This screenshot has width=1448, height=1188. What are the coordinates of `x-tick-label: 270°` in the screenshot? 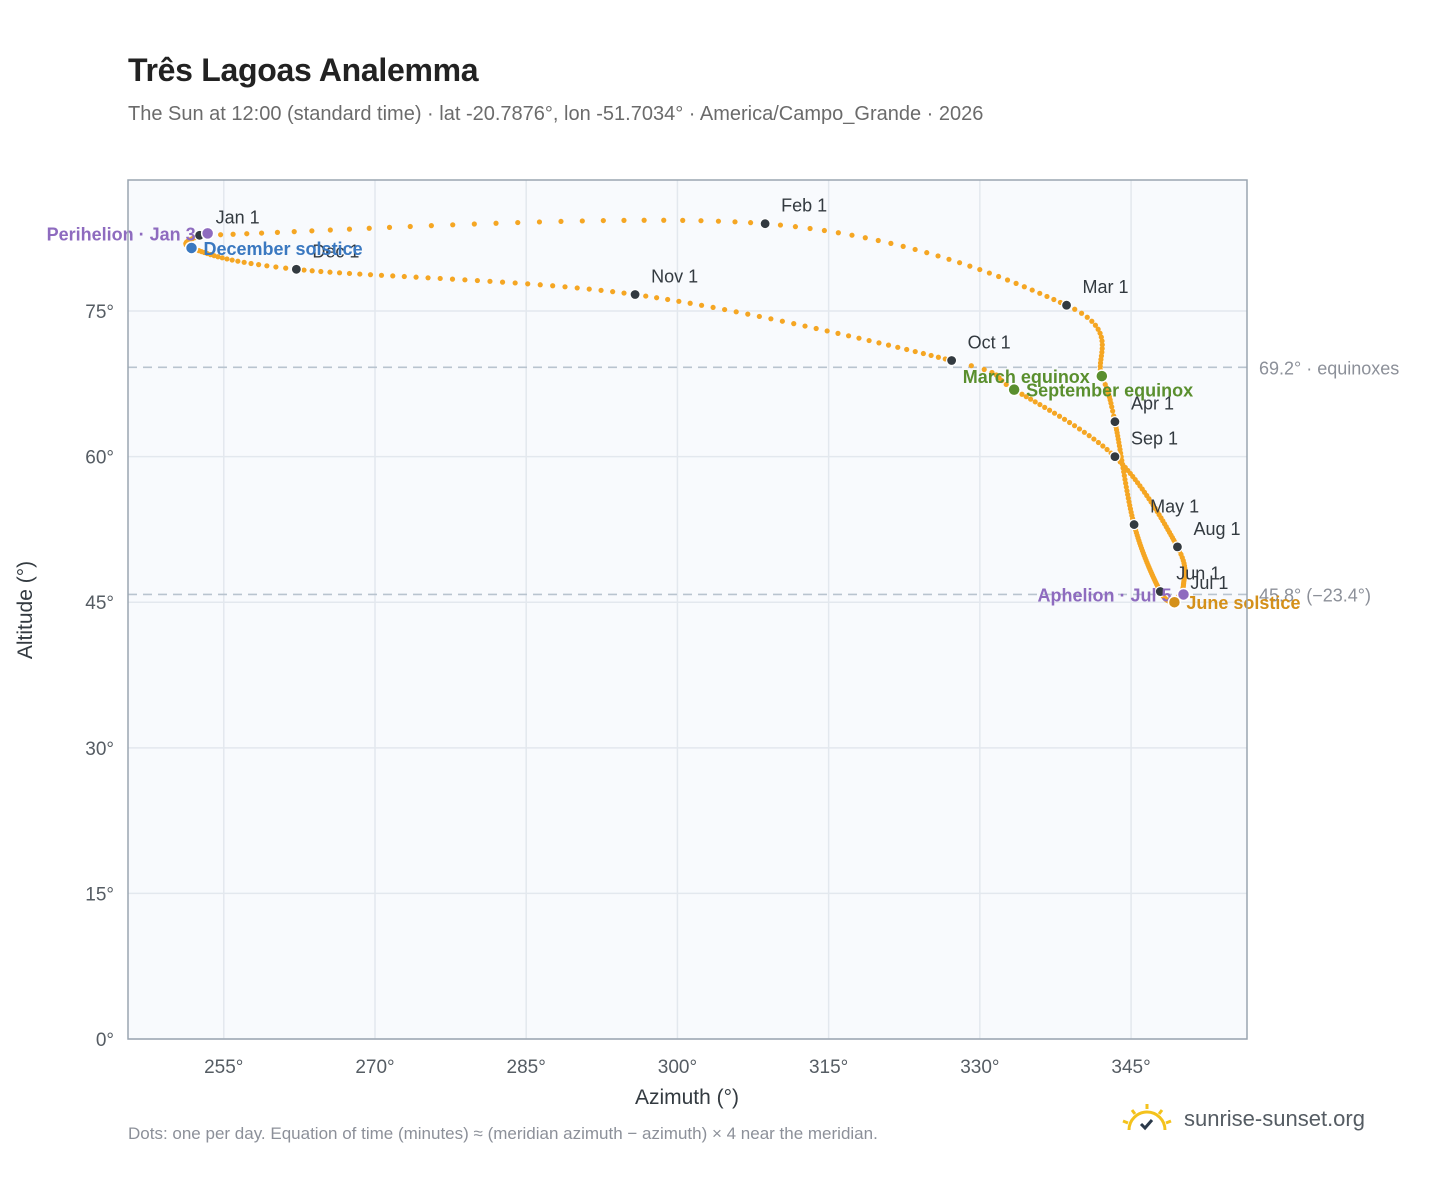 It's located at (374, 1067).